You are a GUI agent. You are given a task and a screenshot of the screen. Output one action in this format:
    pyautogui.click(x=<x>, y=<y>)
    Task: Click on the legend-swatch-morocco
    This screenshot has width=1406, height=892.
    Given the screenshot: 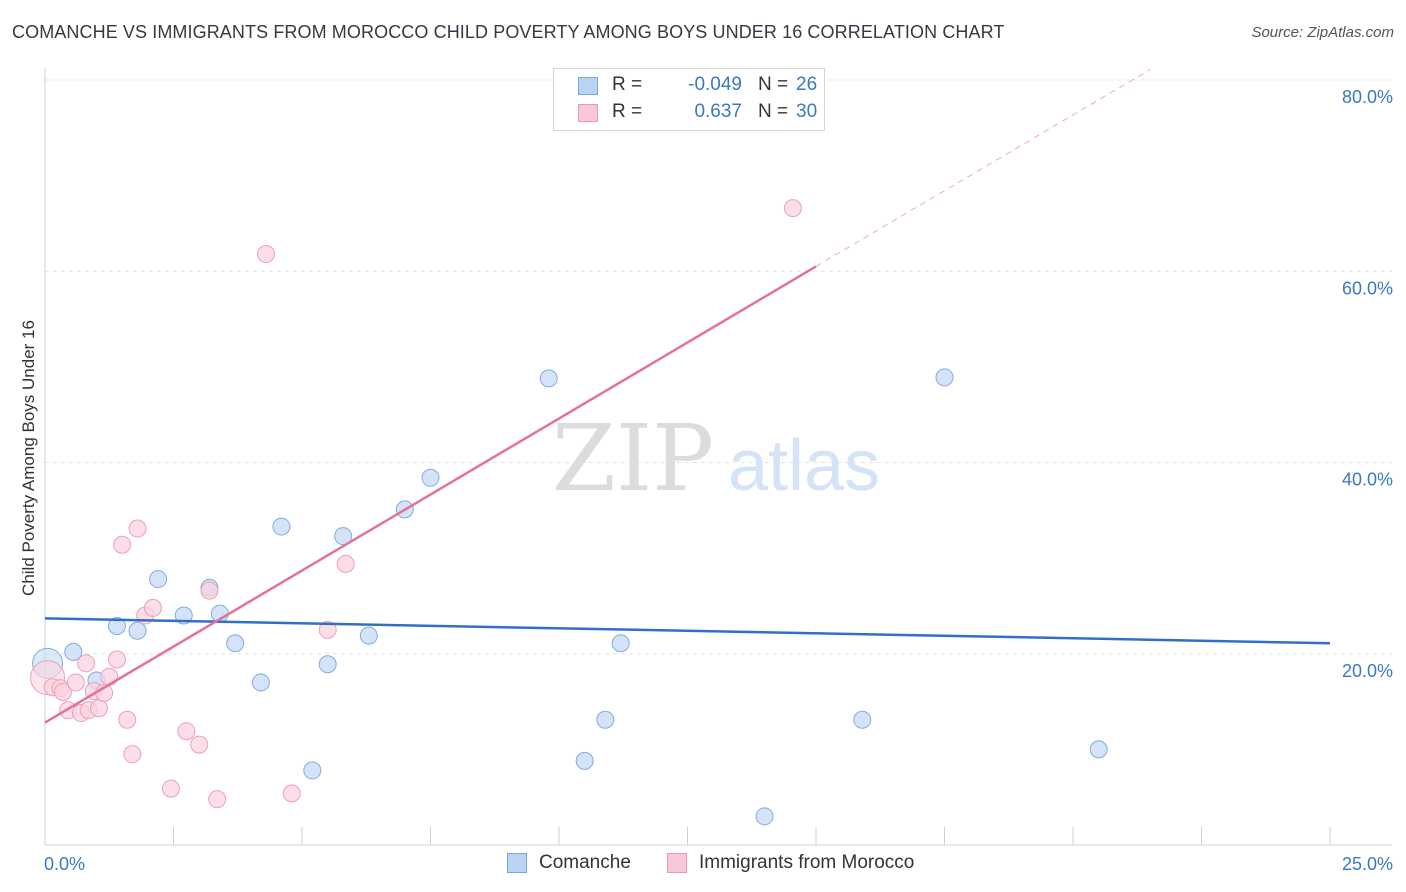 What is the action you would take?
    pyautogui.click(x=588, y=113)
    